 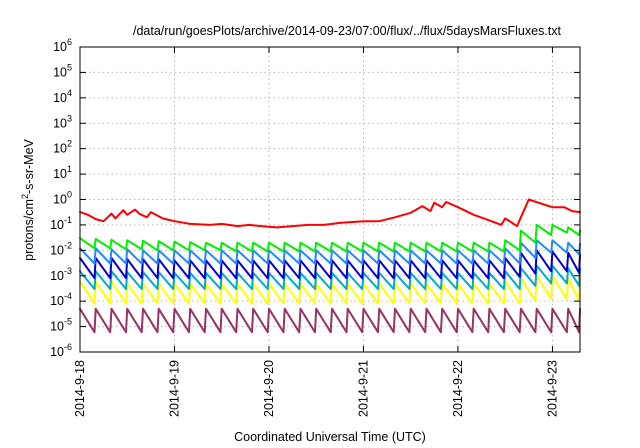 What do you see at coordinates (62, 198) in the screenshot?
I see `y-tick-label: 10⁰` at bounding box center [62, 198].